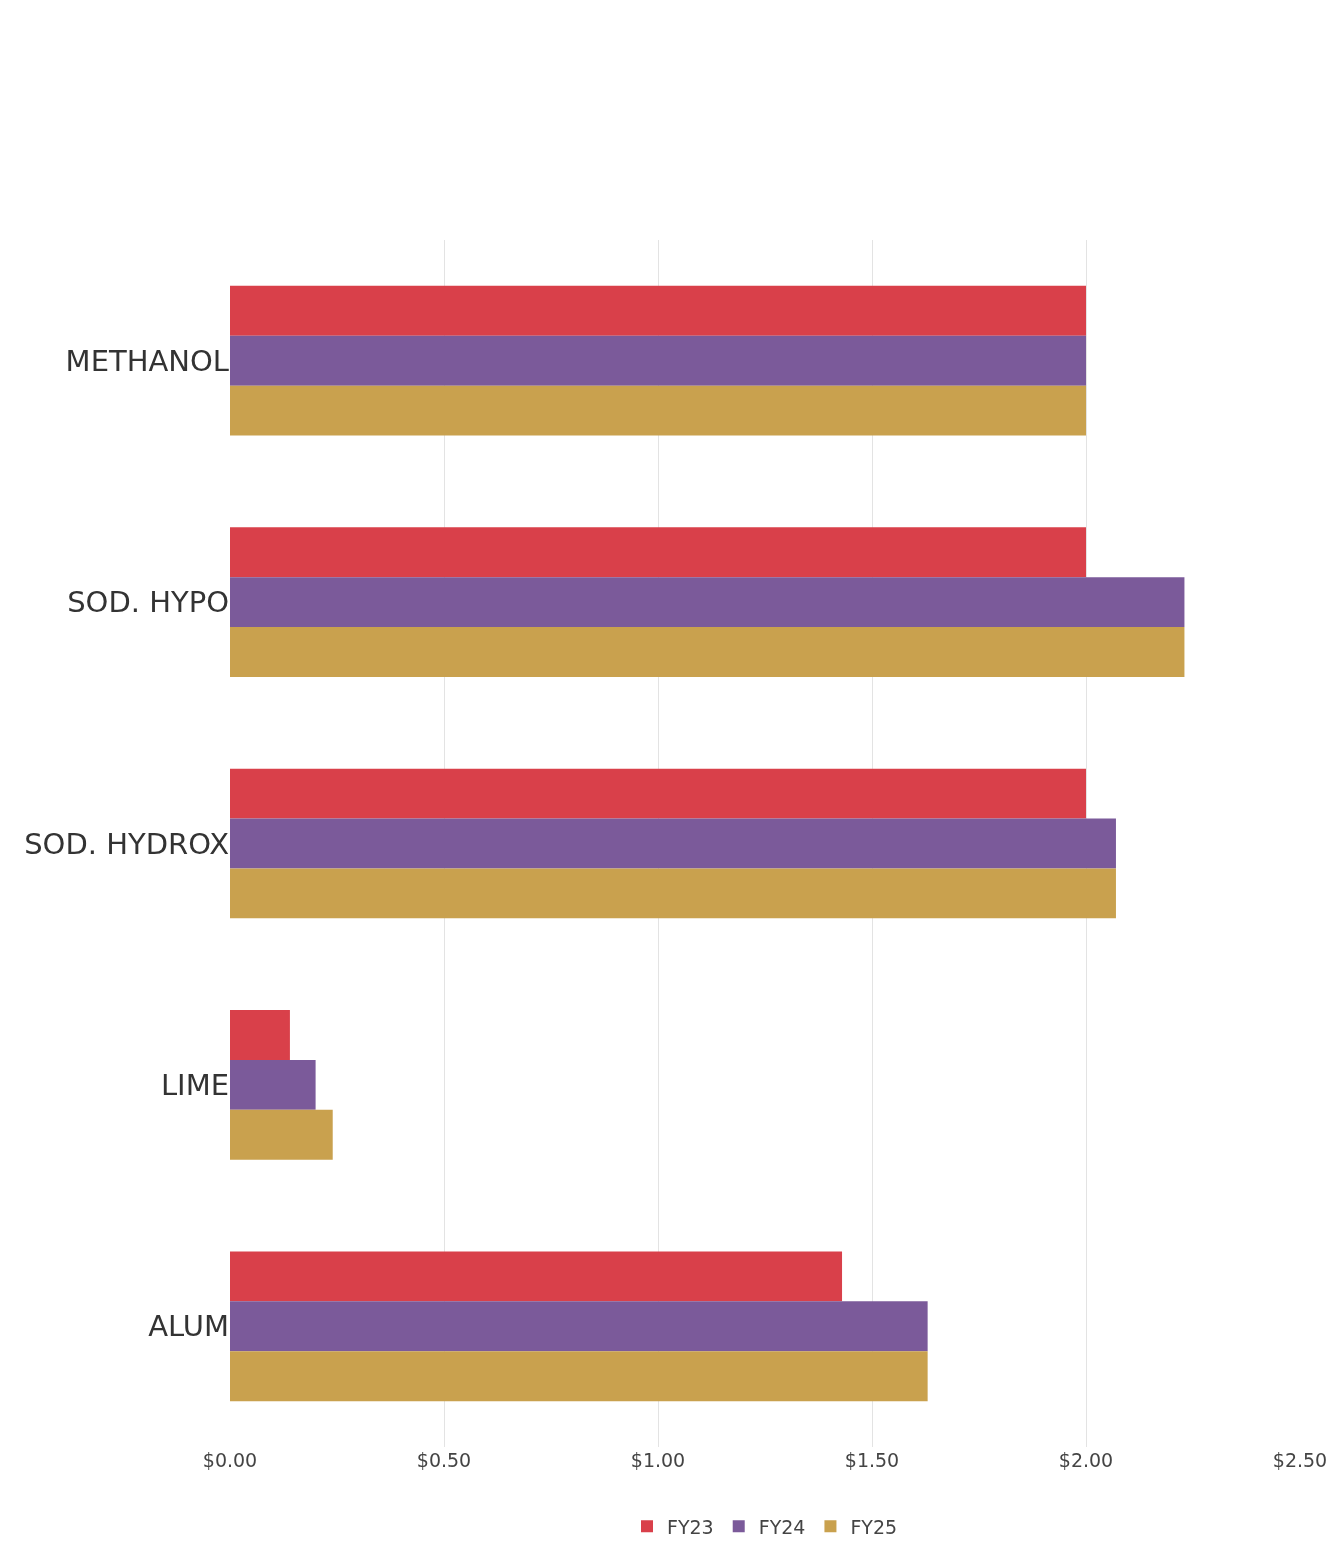  Describe the element at coordinates (444, 1460) in the screenshot. I see `x-tick-label: $0.50` at that location.